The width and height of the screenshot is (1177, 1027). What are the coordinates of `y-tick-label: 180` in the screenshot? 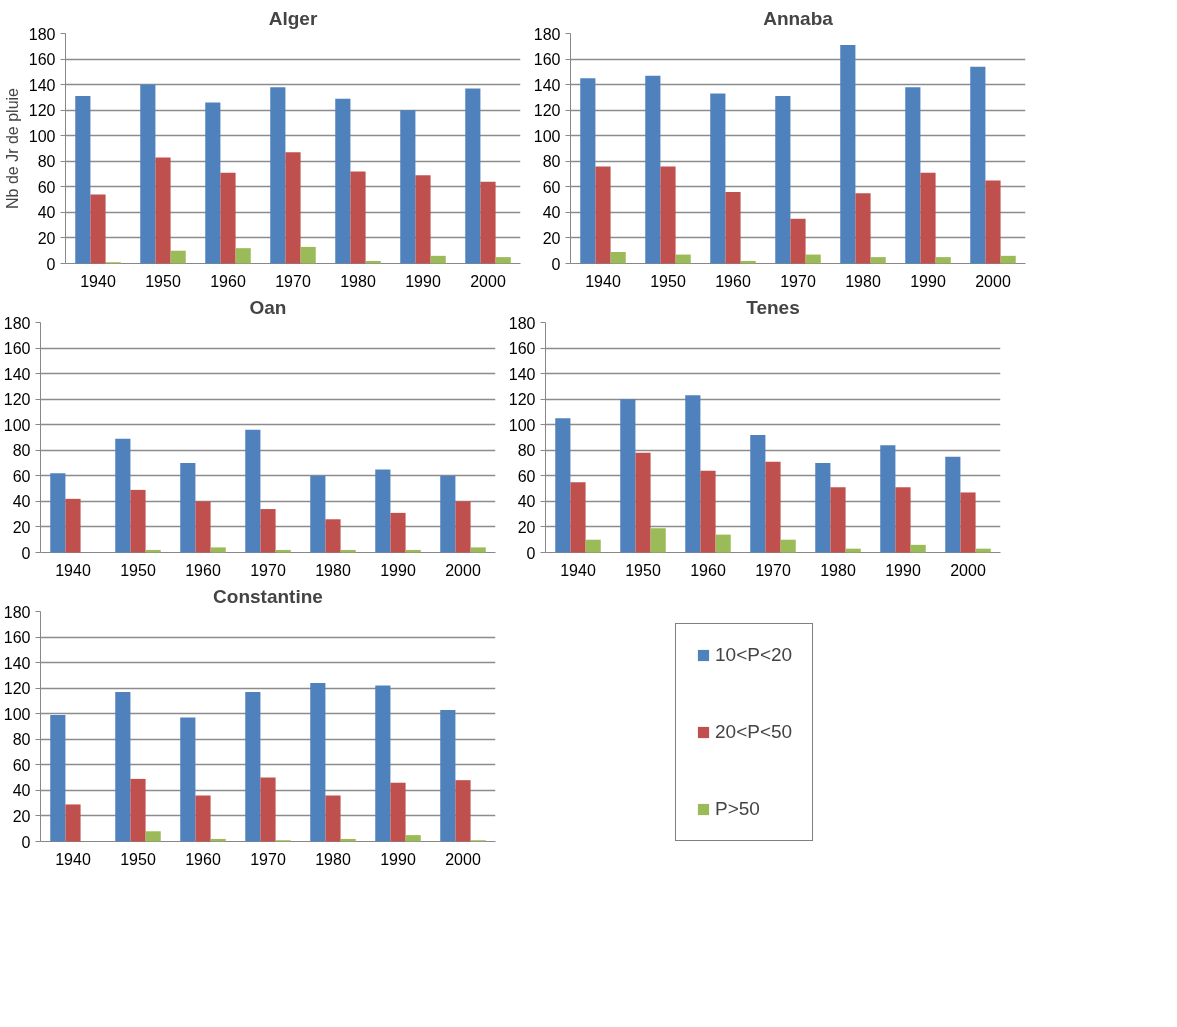 It's located at (17, 612).